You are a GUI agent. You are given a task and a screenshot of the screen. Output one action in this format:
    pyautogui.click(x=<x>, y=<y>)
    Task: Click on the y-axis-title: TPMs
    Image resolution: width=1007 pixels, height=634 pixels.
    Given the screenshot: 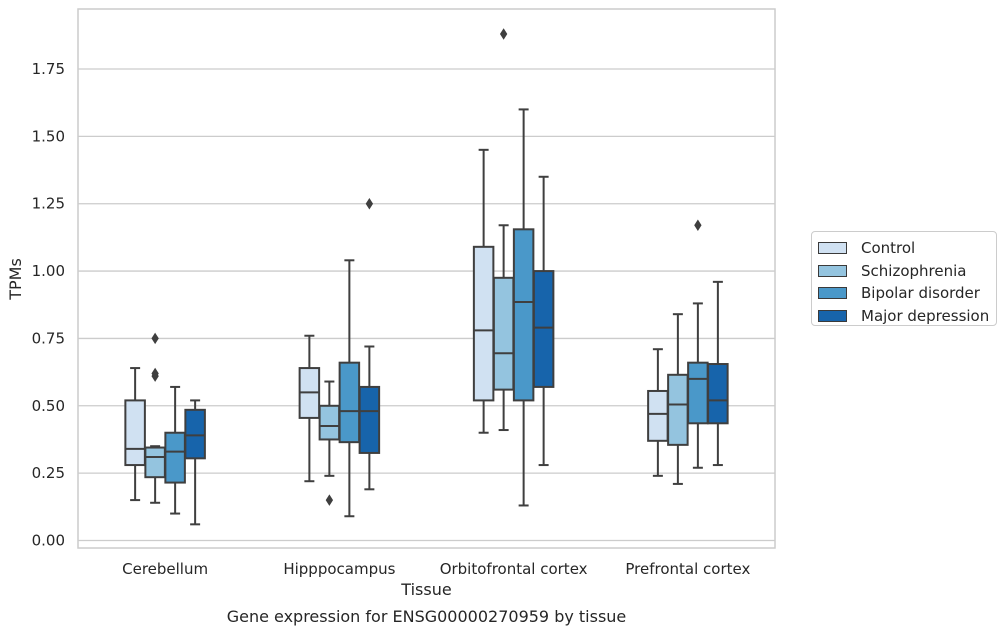 What is the action you would take?
    pyautogui.click(x=15, y=279)
    